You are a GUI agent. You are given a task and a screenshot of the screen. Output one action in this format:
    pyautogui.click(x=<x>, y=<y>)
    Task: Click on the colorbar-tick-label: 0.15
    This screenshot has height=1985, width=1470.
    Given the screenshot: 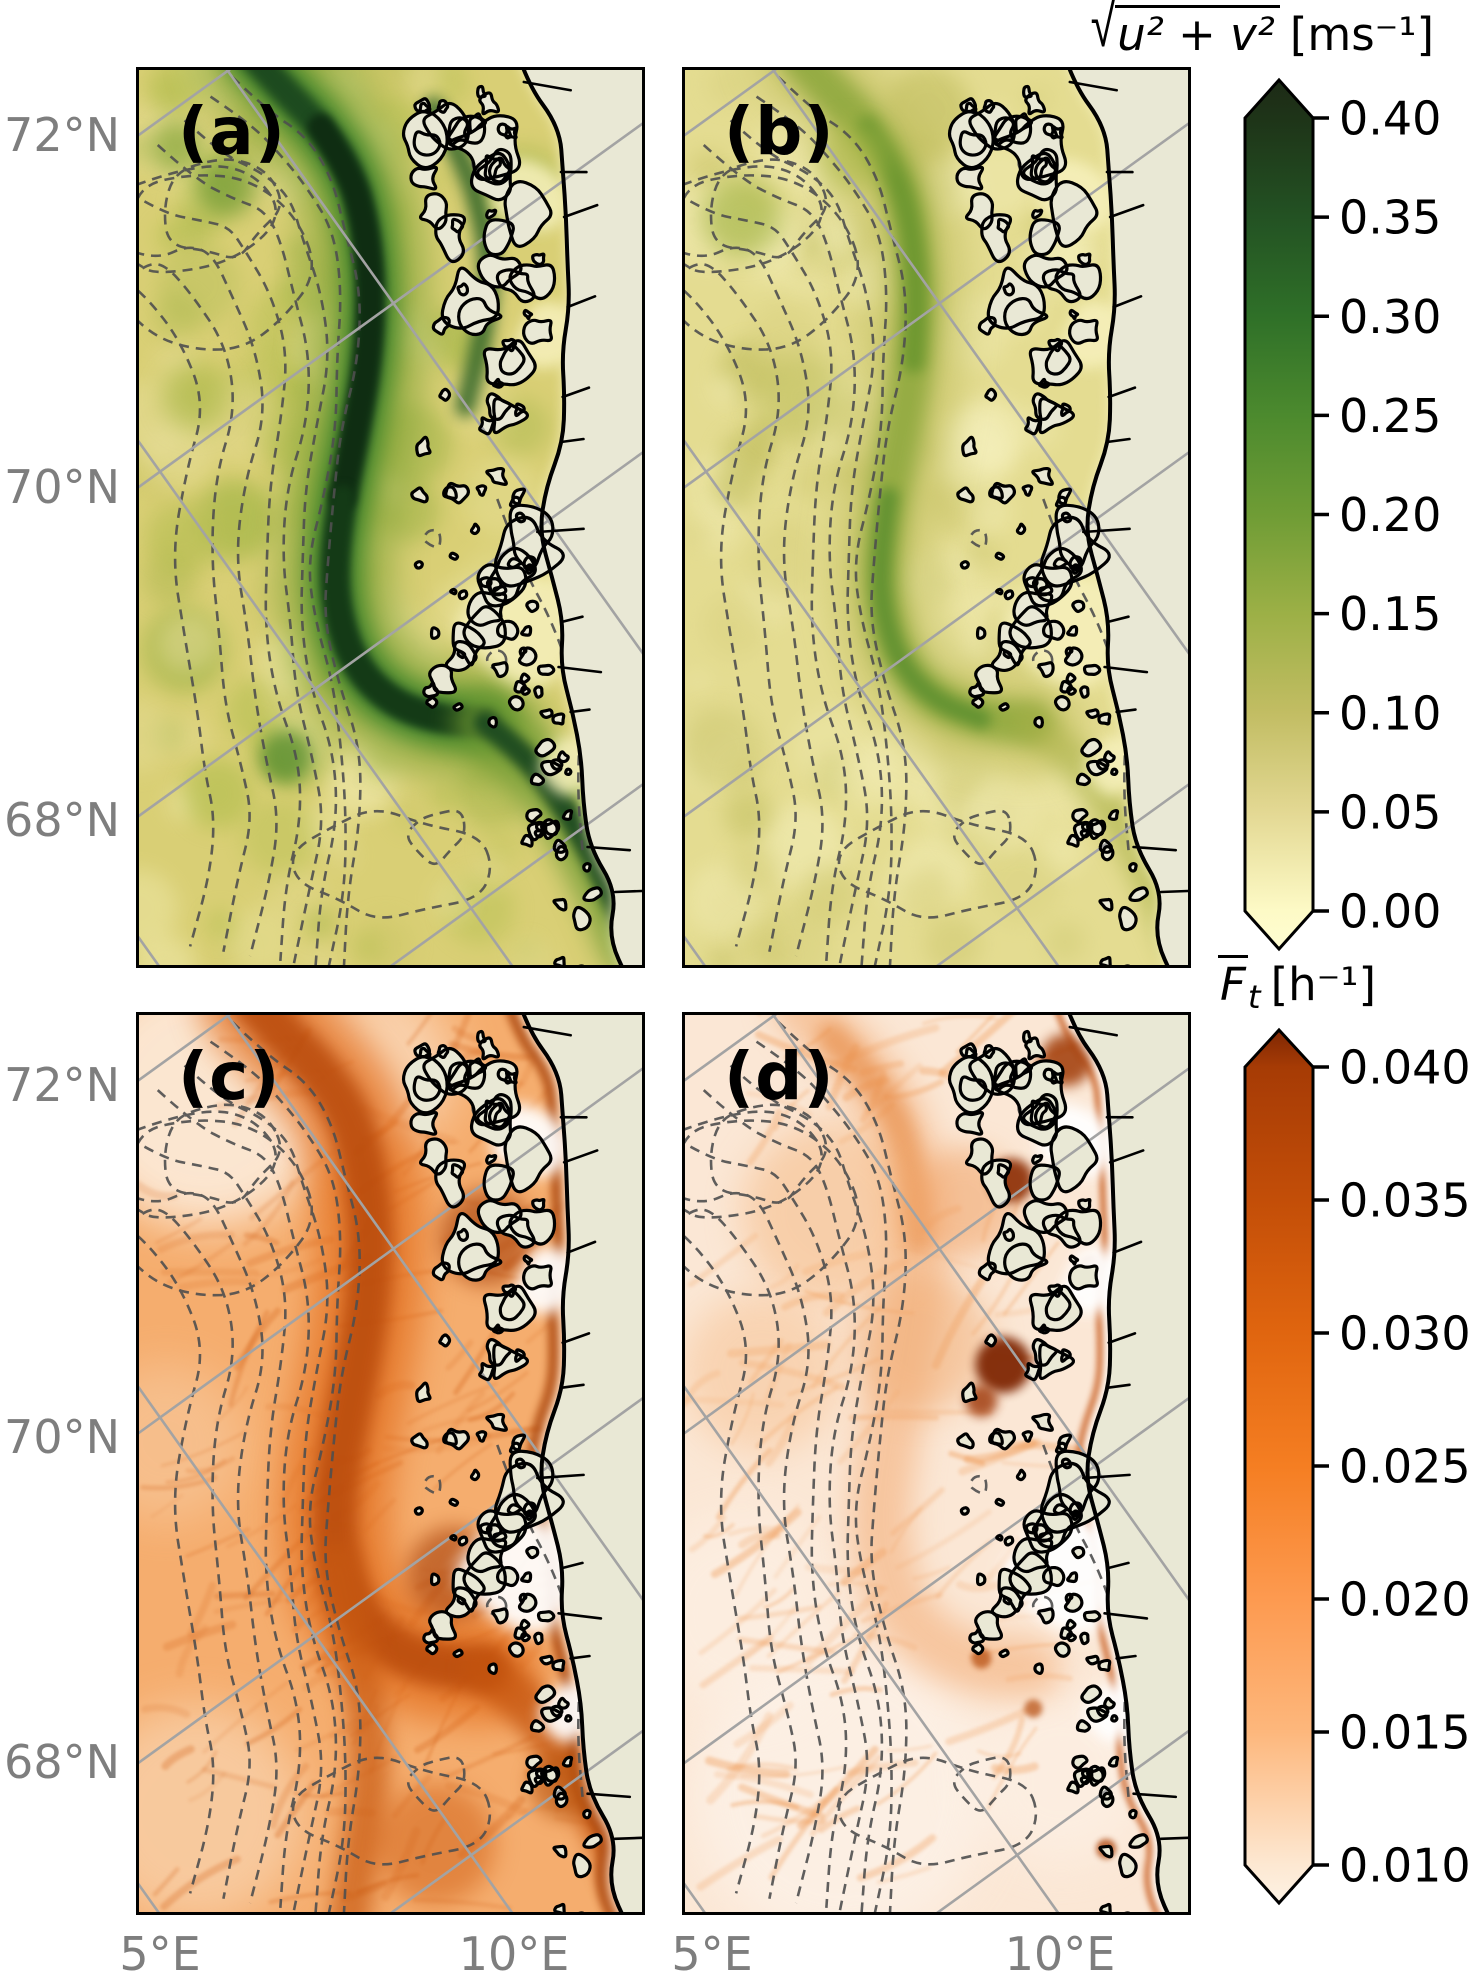 What is the action you would take?
    pyautogui.click(x=1390, y=614)
    